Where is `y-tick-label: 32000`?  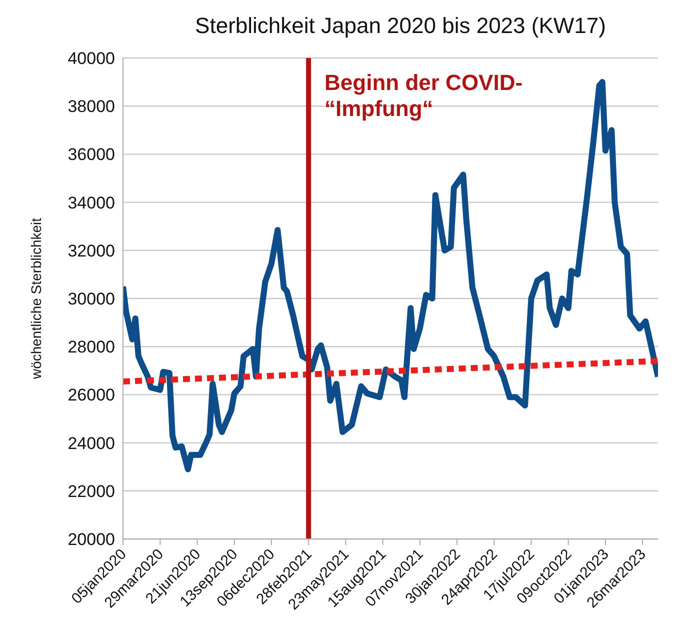 y-tick-label: 32000 is located at coordinates (91, 250).